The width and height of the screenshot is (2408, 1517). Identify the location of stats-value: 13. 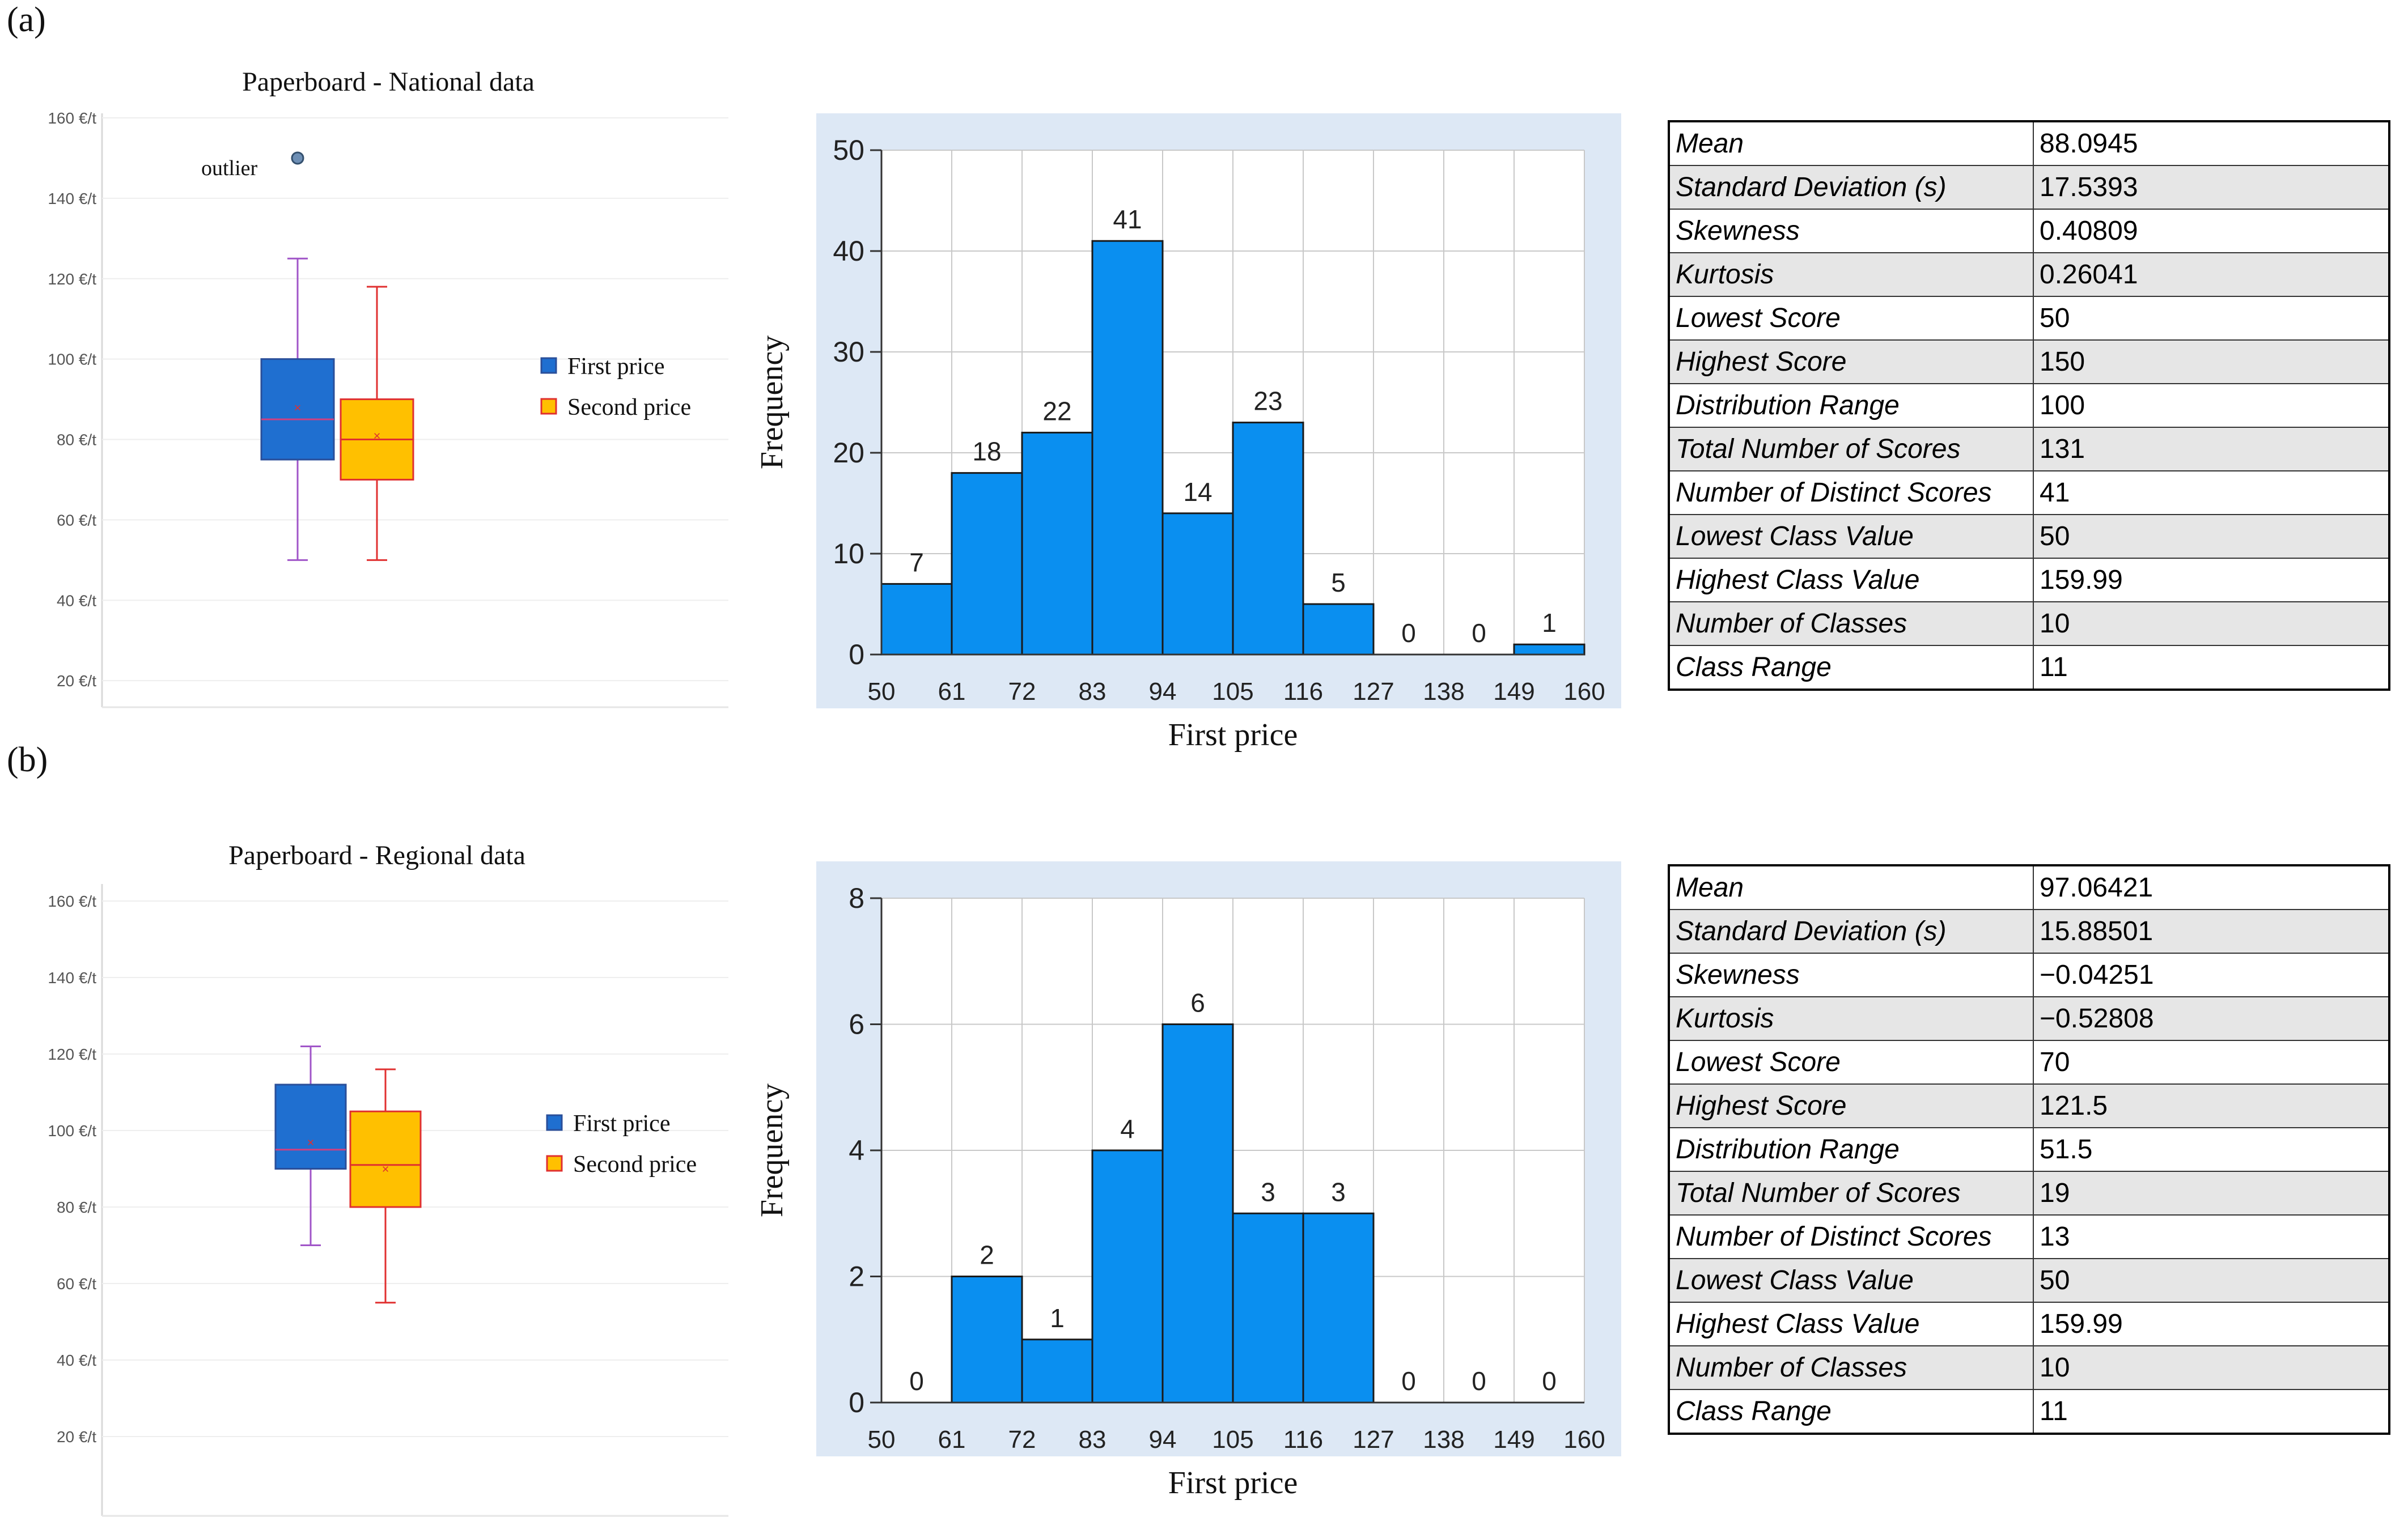
(2211, 1237).